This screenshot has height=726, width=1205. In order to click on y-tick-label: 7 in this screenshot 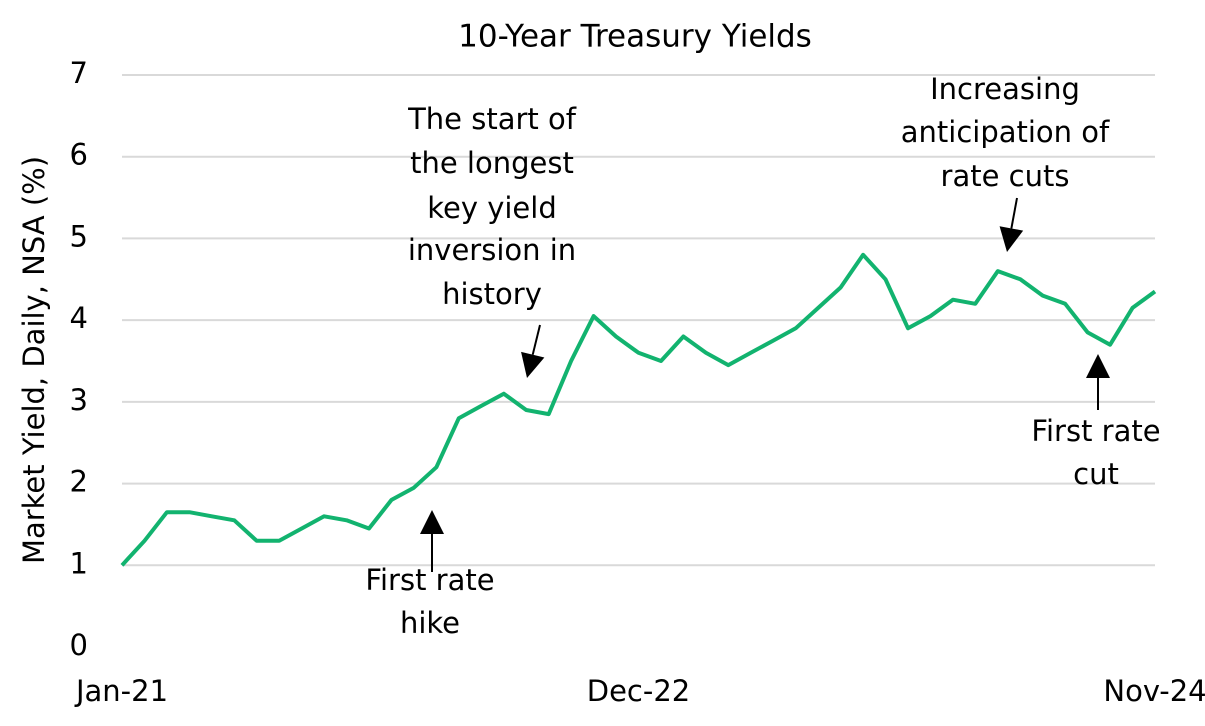, I will do `click(79, 73)`.